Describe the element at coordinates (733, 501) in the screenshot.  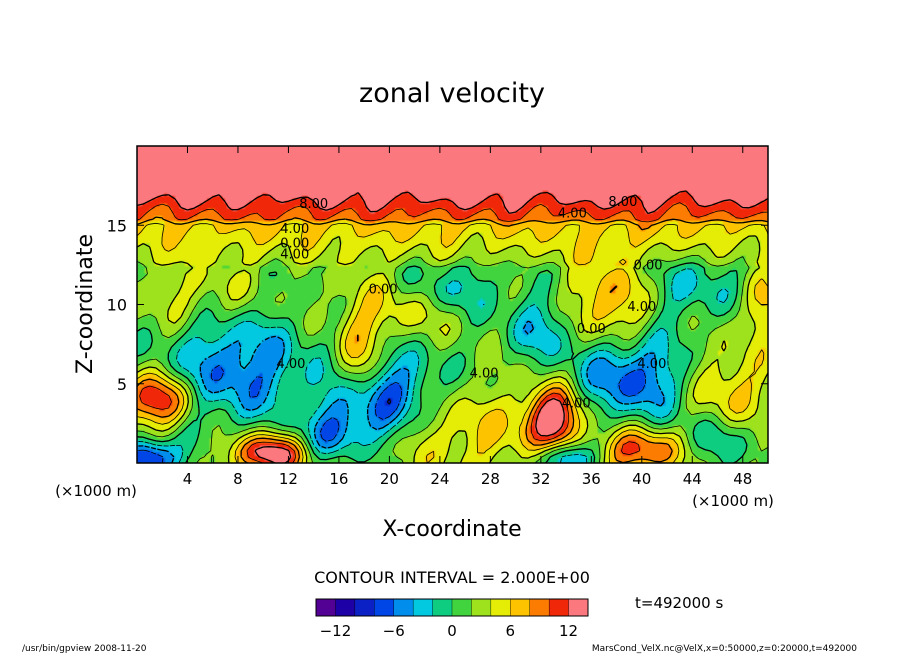
I see `x-unit-label: (×1000 m)` at that location.